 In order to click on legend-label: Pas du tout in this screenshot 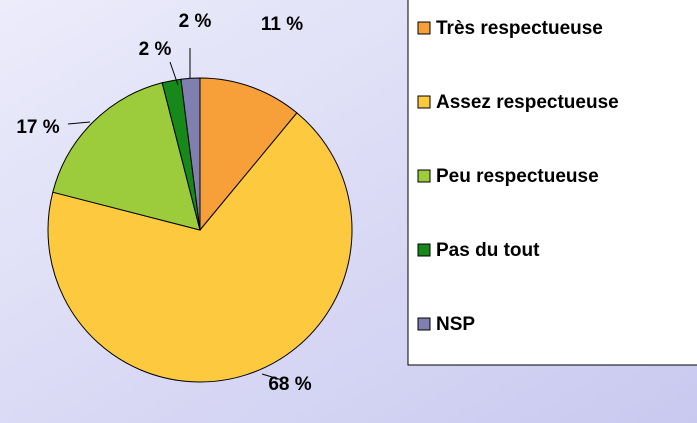, I will do `click(488, 250)`.